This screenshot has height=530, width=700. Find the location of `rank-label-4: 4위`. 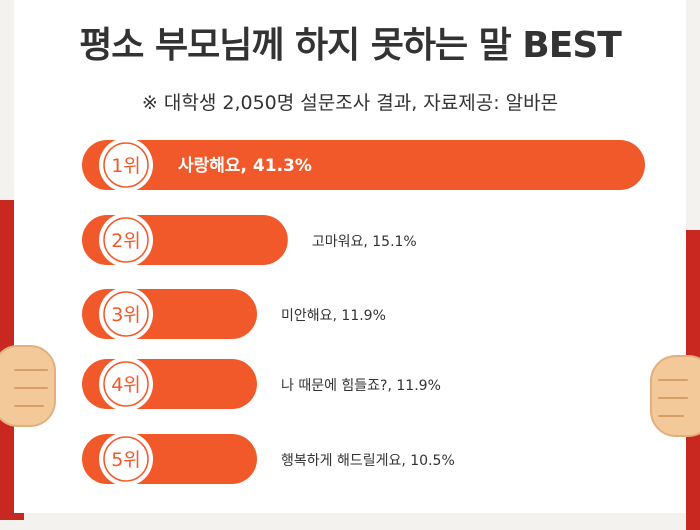

rank-label-4: 4위 is located at coordinates (126, 385).